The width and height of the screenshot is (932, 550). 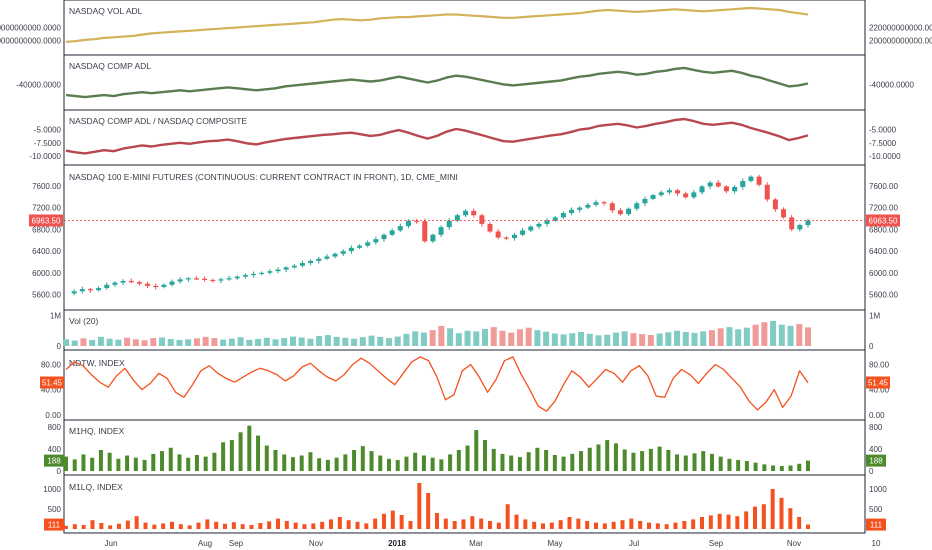 I want to click on pane-7-label-left: 188, so click(x=54, y=461).